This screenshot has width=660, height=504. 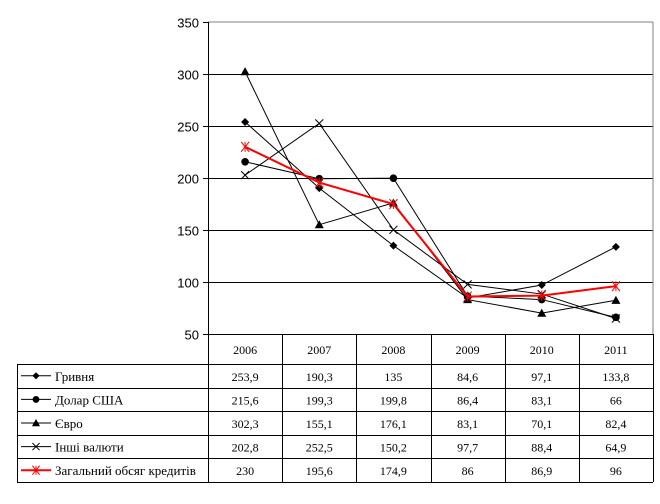 What do you see at coordinates (616, 350) in the screenshot?
I see `category-label: 2011` at bounding box center [616, 350].